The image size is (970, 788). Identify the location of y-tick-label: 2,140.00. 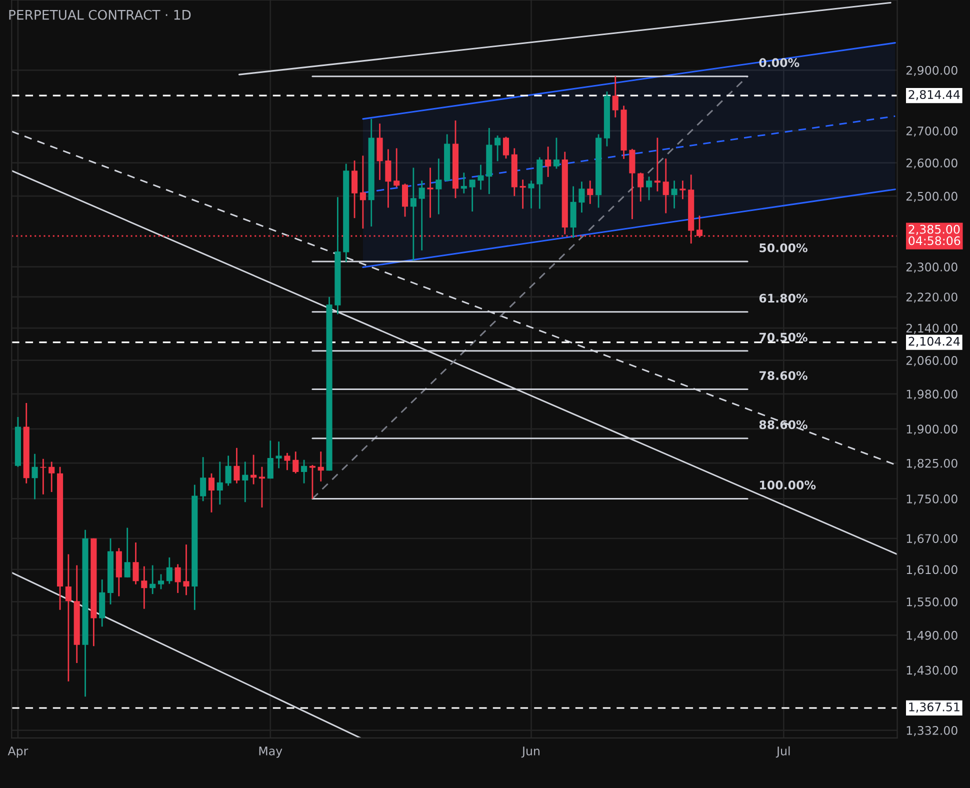
(932, 329).